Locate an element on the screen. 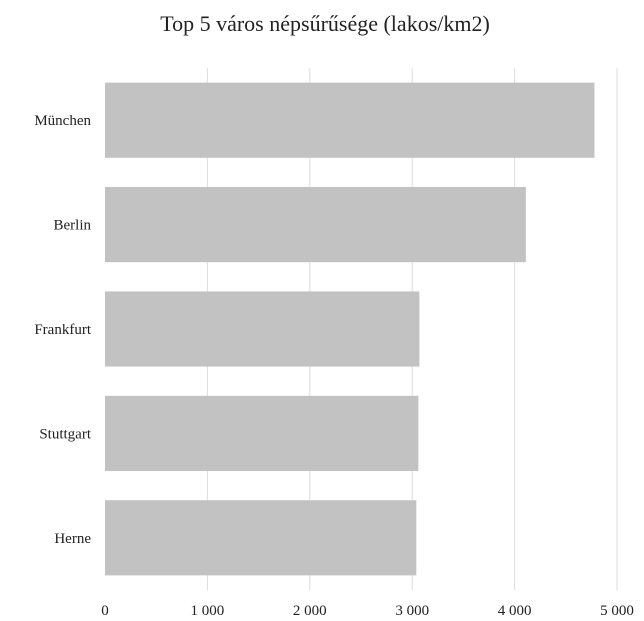 This screenshot has height=621, width=644. category-label: Frankfurt is located at coordinates (62, 330).